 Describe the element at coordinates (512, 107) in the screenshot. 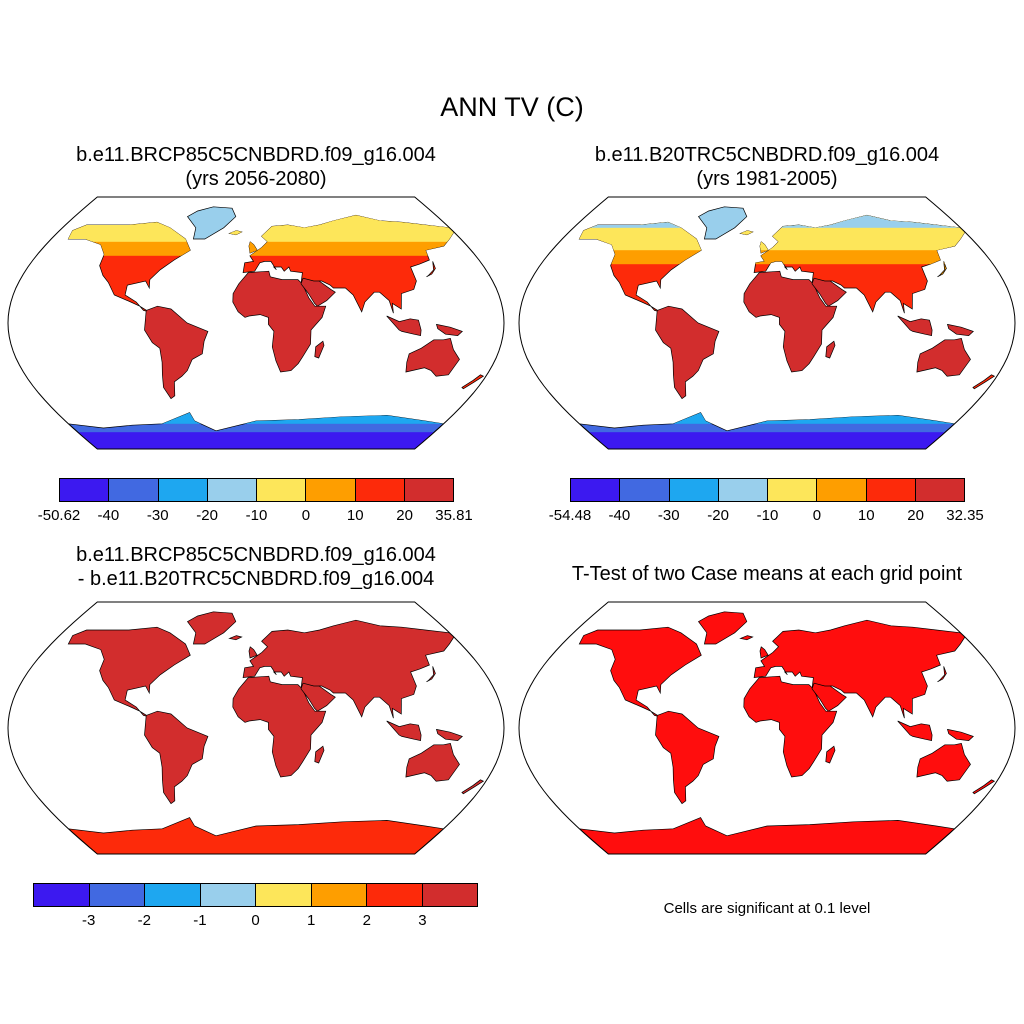

I see `main-title: ANN TV (C)` at that location.